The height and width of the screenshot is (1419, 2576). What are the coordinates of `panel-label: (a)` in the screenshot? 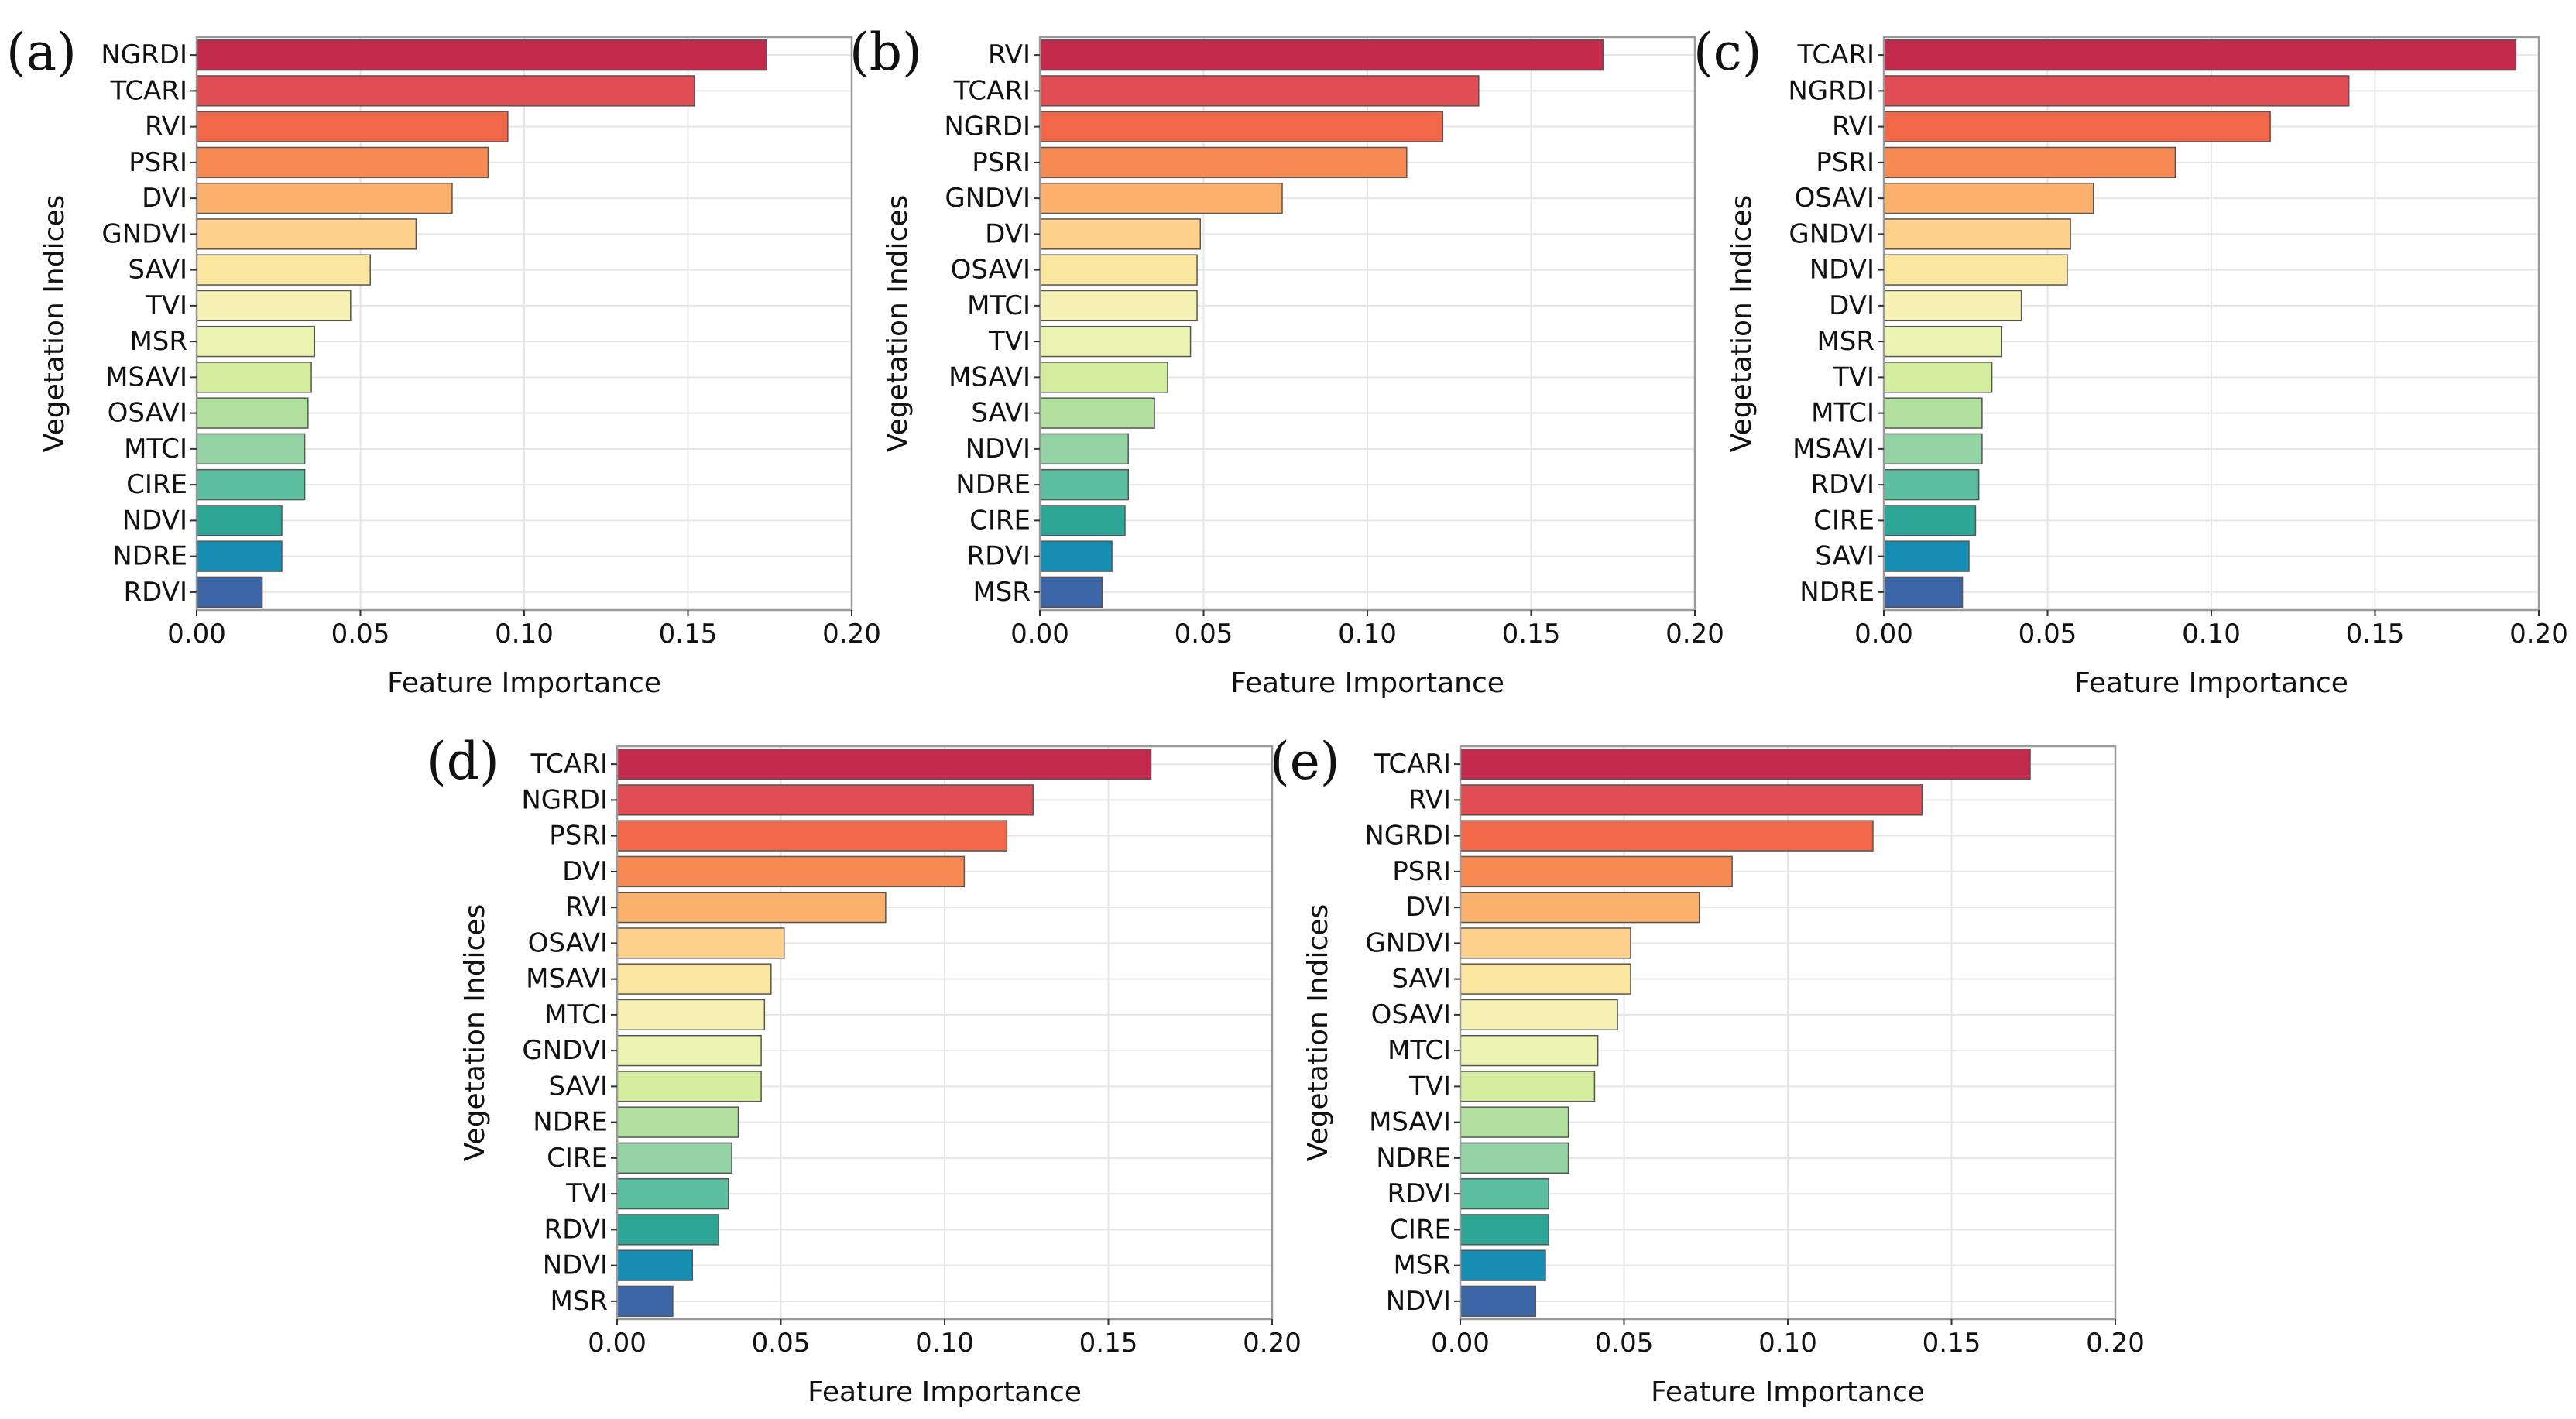 It's located at (41, 52).